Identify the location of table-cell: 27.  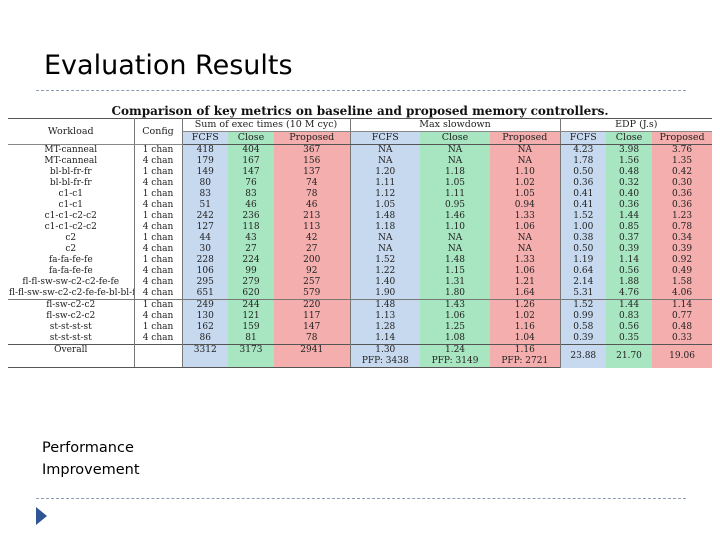
(251, 249).